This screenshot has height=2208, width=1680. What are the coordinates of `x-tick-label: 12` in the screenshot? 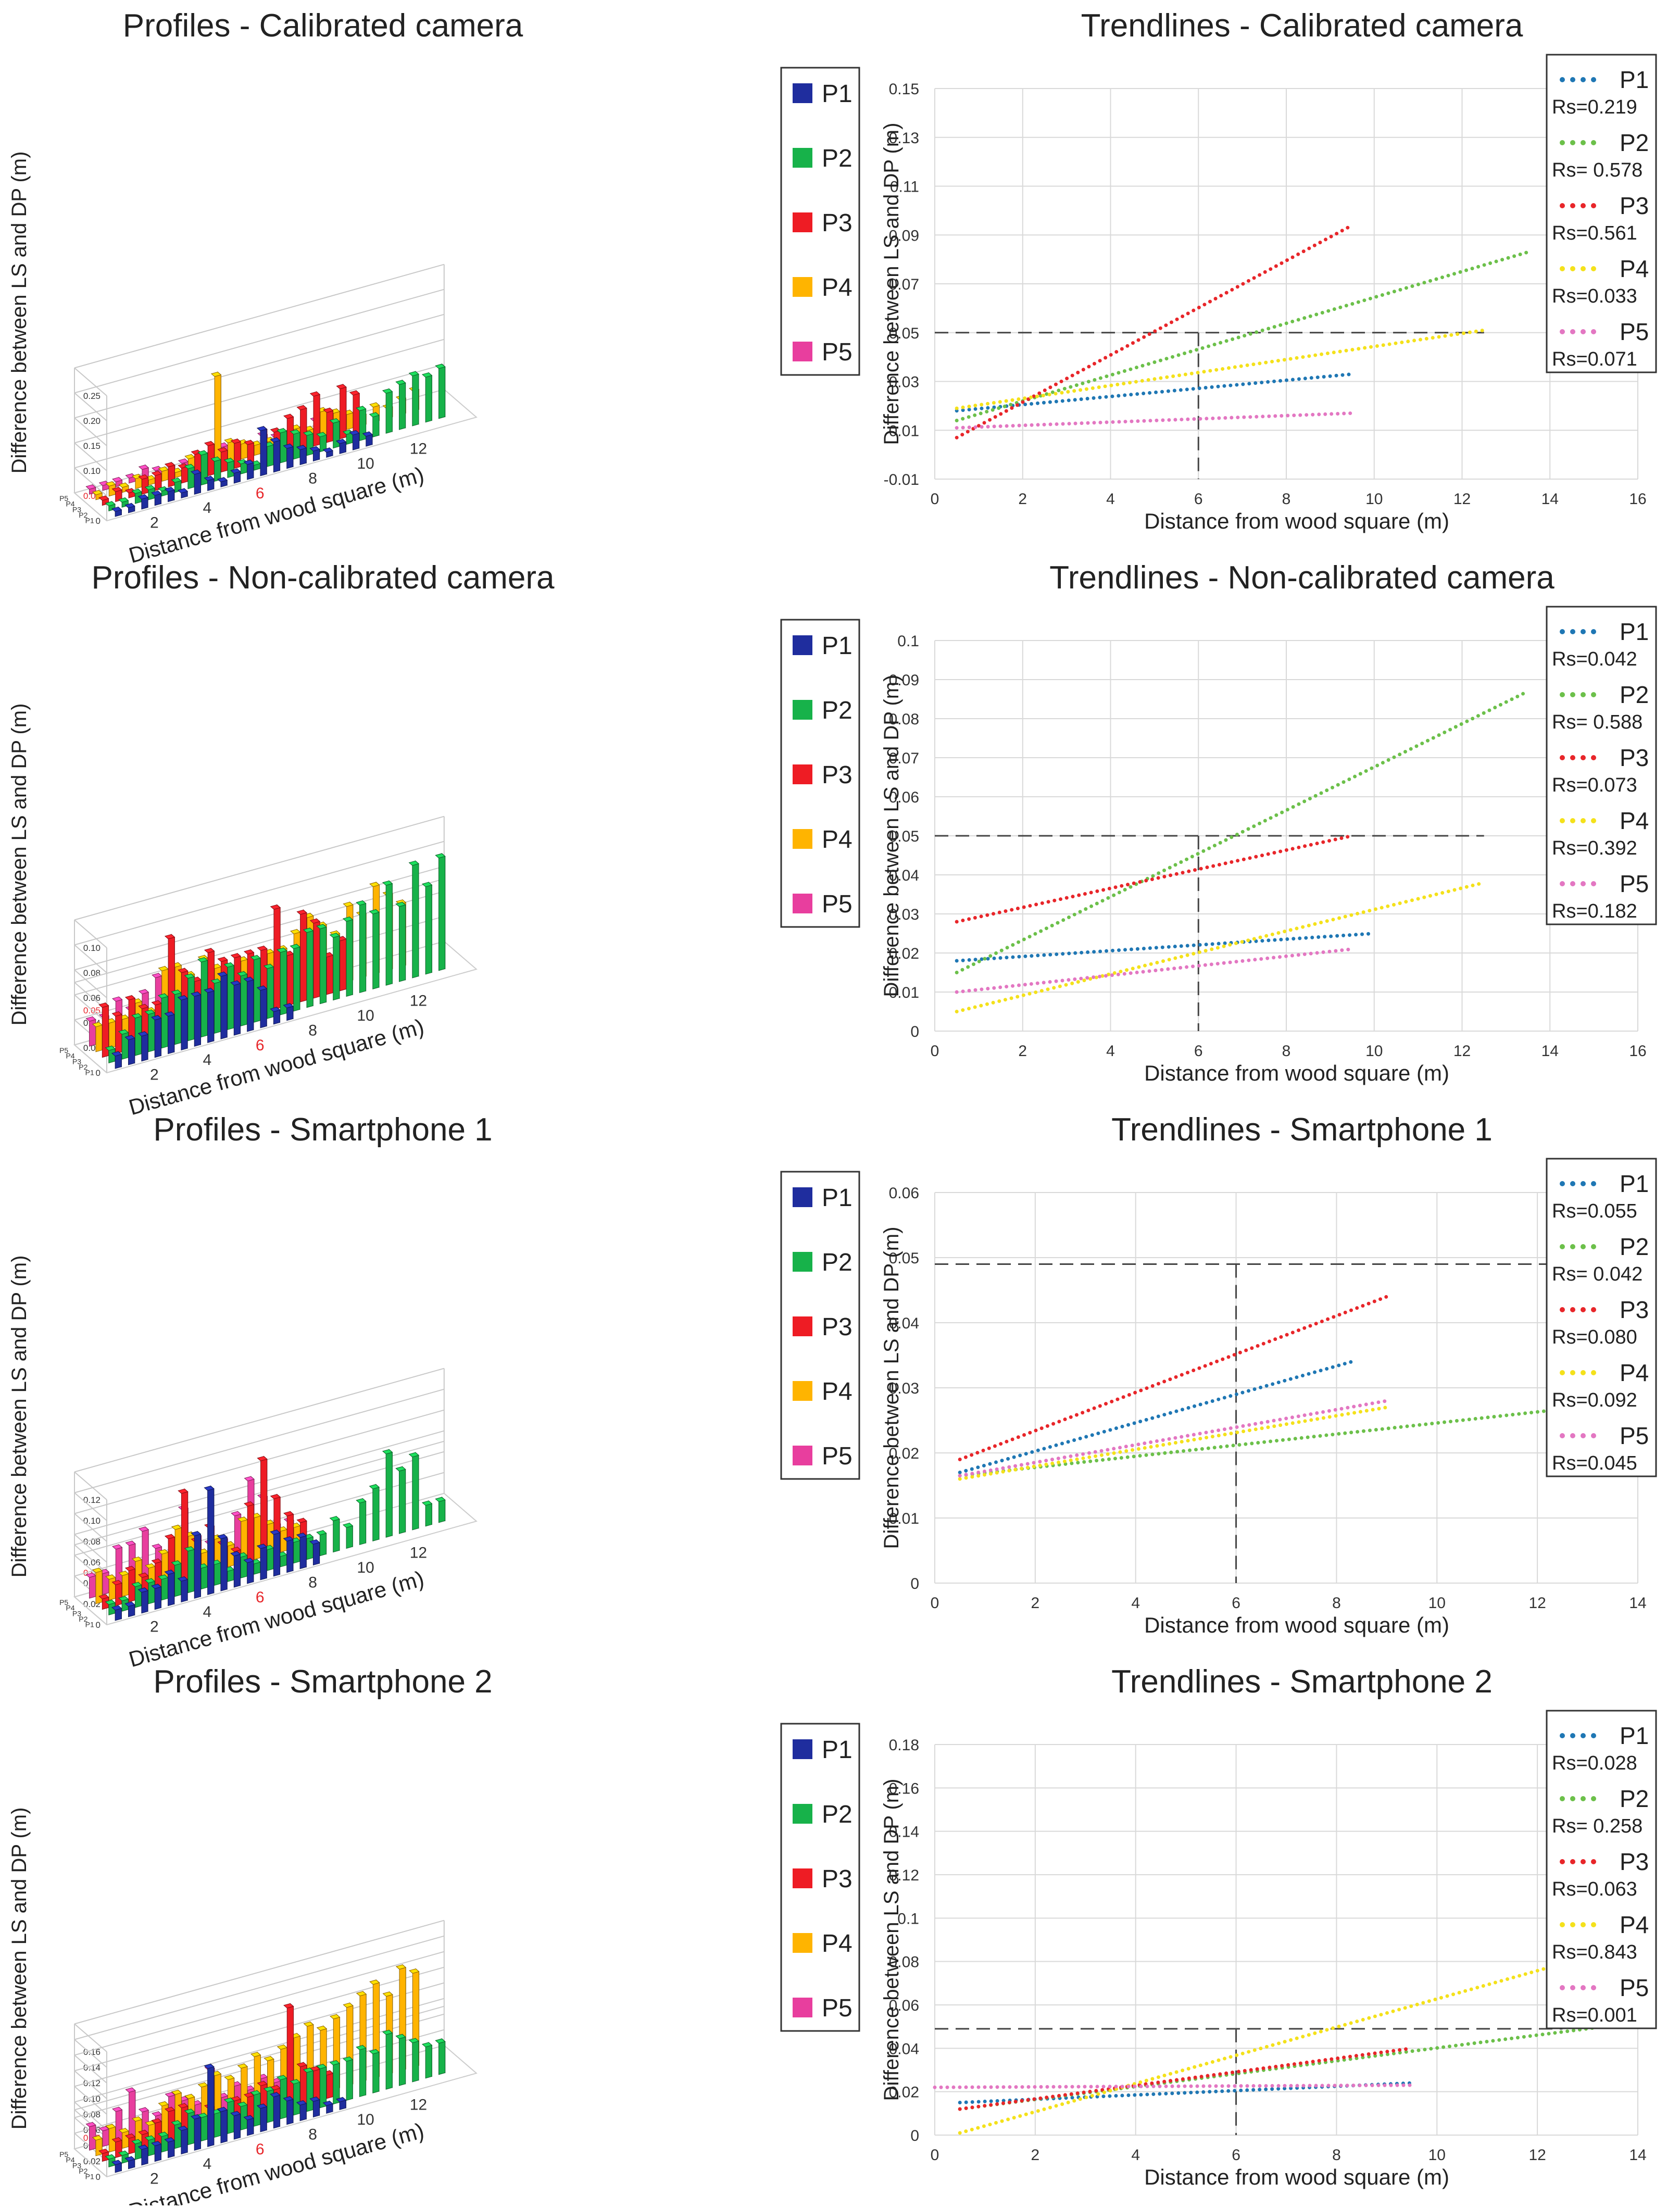 It's located at (1537, 1604).